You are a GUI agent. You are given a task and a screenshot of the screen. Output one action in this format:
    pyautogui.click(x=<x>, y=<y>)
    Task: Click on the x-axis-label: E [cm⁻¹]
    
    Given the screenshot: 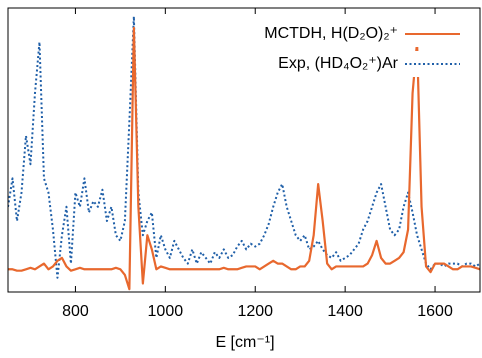 What is the action you would take?
    pyautogui.click(x=244, y=342)
    